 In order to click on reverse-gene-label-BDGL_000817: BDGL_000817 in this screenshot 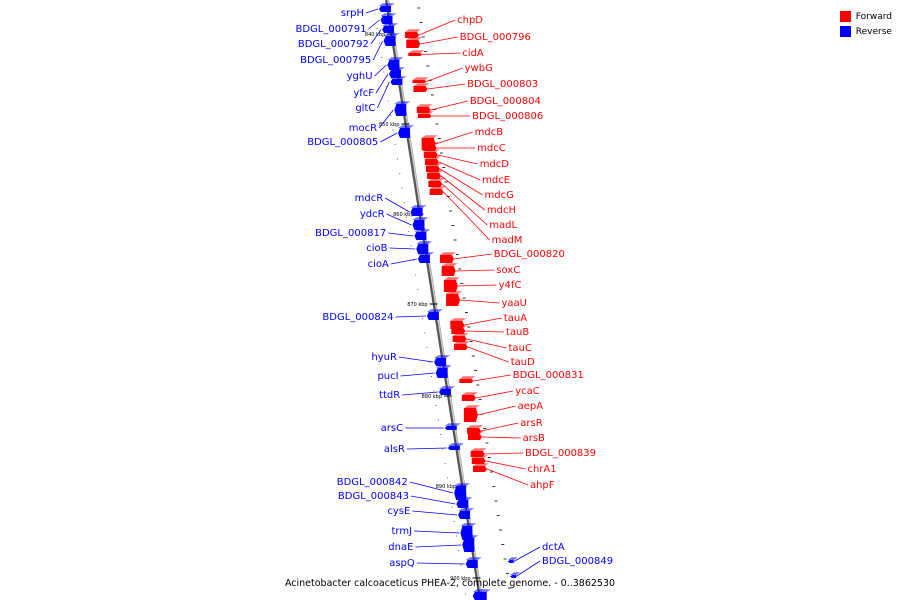, I will do `click(350, 233)`.